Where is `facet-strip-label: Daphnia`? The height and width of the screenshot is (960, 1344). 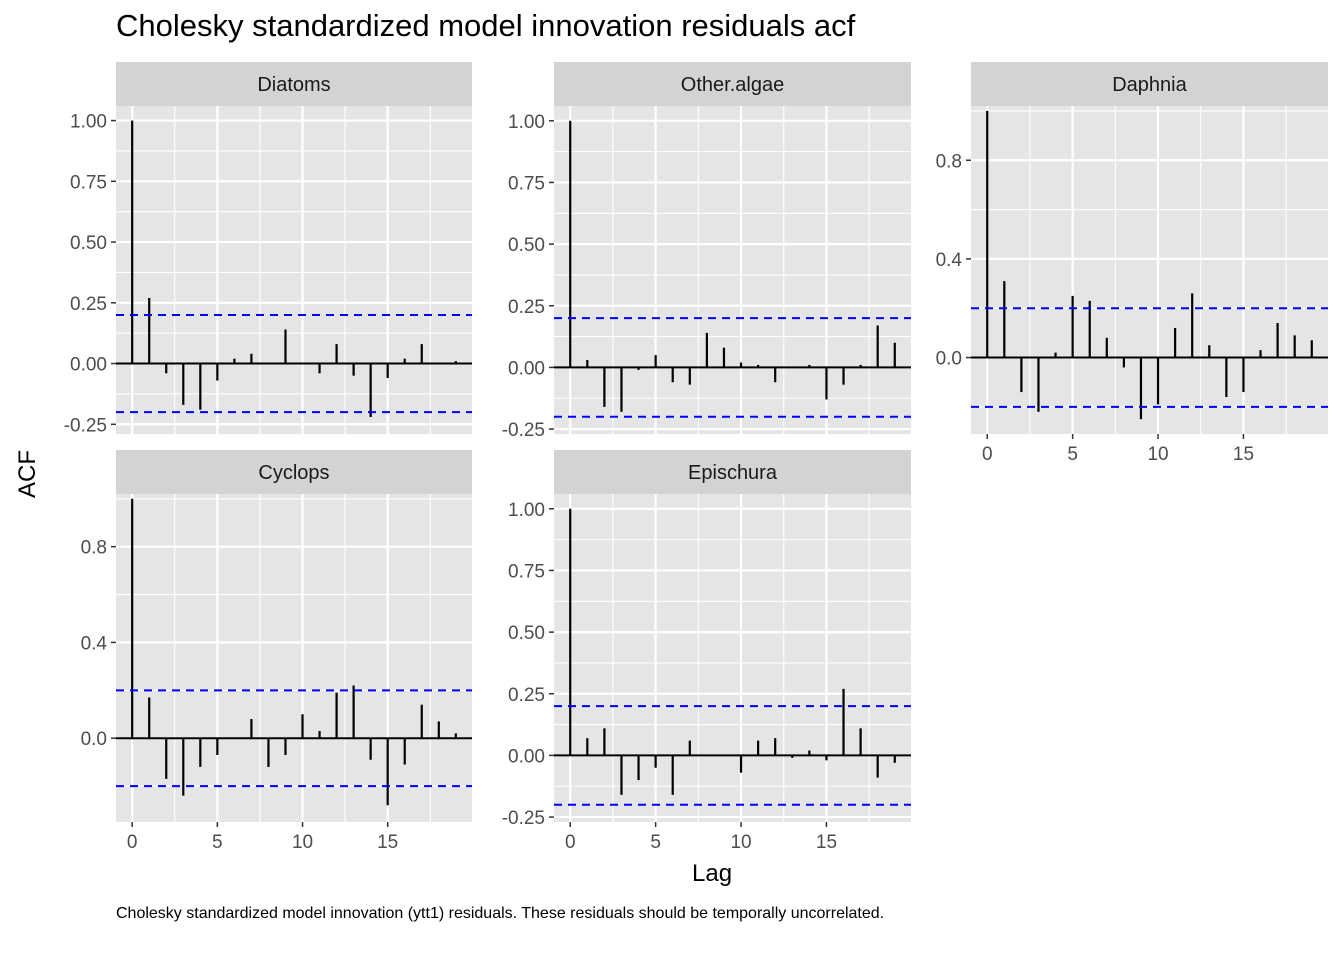
facet-strip-label: Daphnia is located at coordinates (1149, 85).